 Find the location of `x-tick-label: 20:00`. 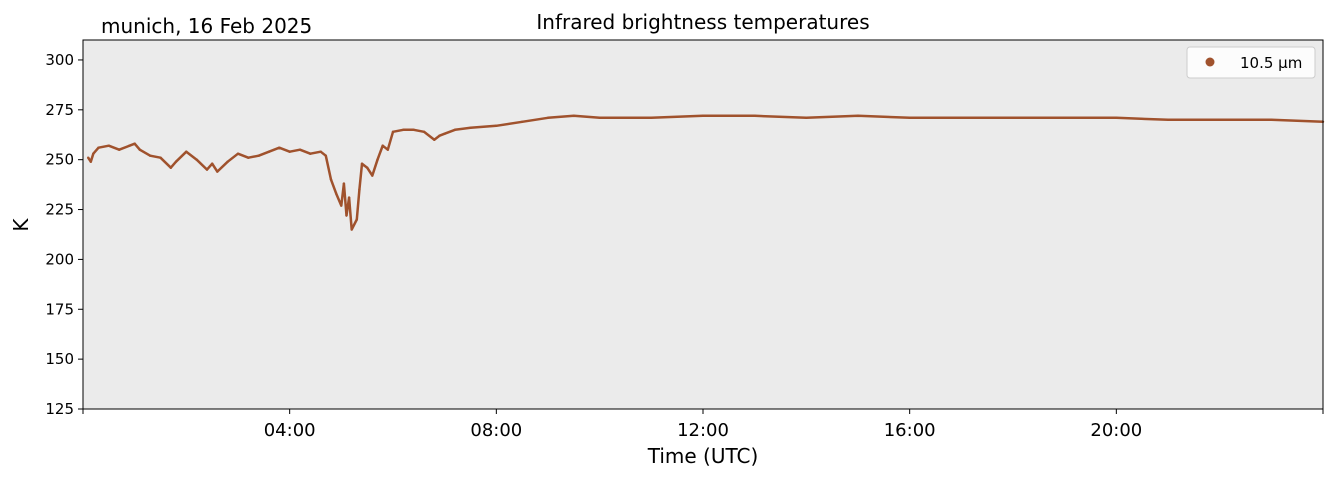

x-tick-label: 20:00 is located at coordinates (1116, 430).